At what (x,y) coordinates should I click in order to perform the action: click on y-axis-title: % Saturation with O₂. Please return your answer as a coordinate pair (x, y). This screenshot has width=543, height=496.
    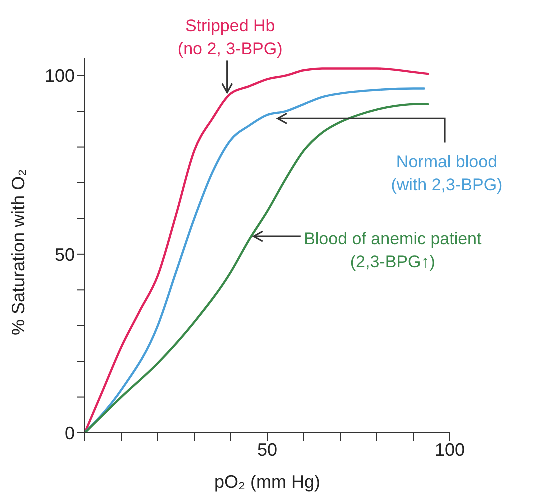
    Looking at the image, I should click on (18, 252).